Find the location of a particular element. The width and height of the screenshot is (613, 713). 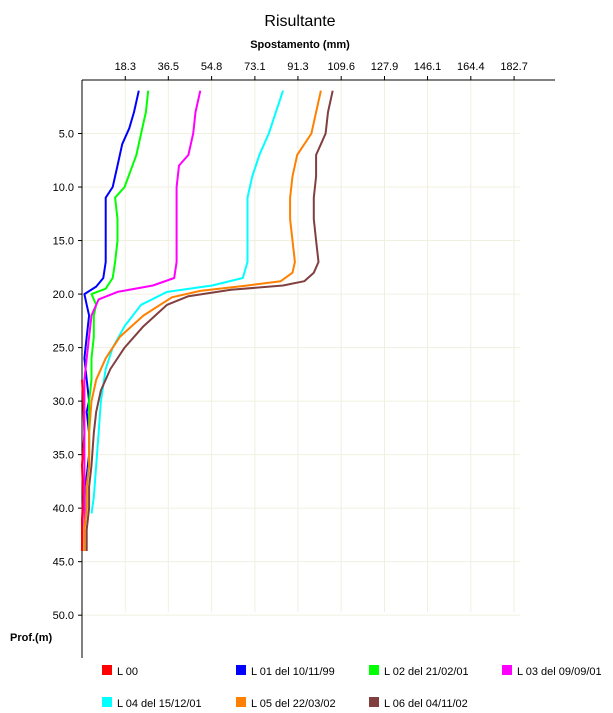

y-tick-label: 45.0 is located at coordinates (63, 563).